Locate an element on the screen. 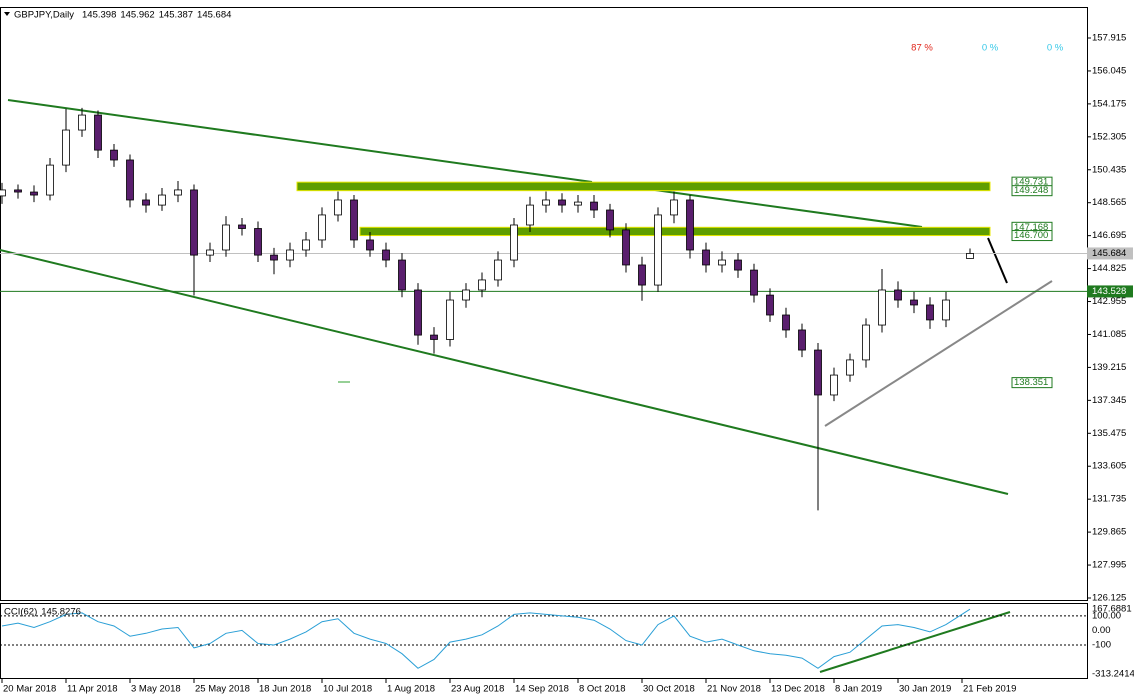 Image resolution: width=1134 pixels, height=698 pixels. x-tick-label: 8 Oct 2018 is located at coordinates (602, 689).